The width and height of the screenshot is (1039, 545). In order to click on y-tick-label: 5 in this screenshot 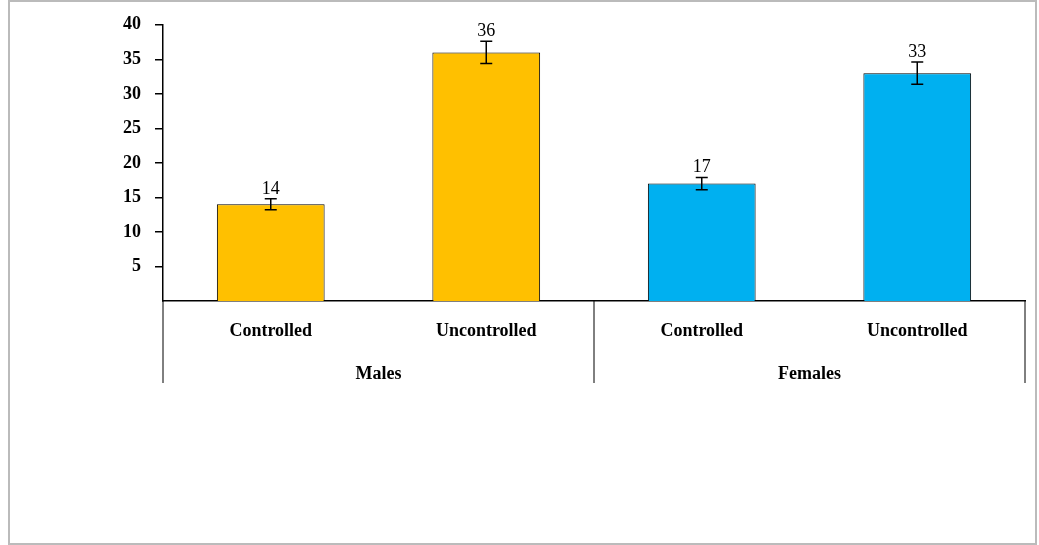, I will do `click(136, 265)`.